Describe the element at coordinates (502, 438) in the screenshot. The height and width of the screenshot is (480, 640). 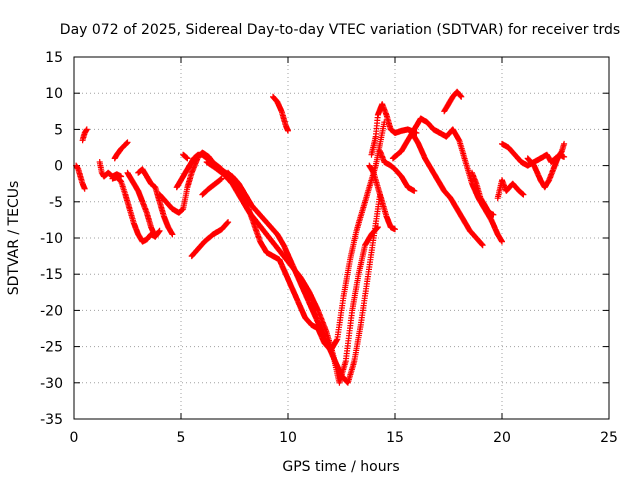
I see `x-tick-label: 20` at that location.